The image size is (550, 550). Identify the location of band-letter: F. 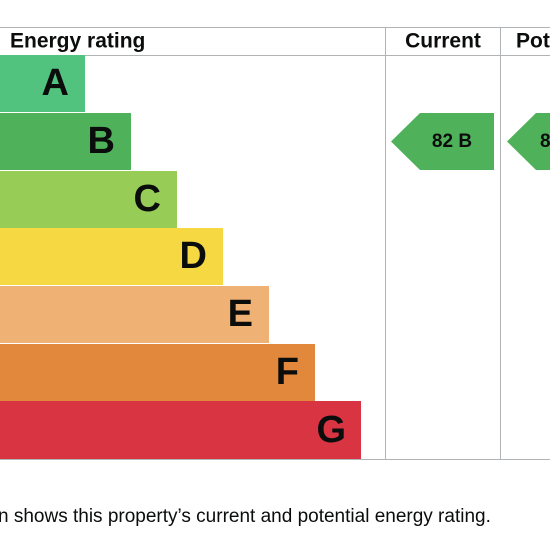
(287, 372).